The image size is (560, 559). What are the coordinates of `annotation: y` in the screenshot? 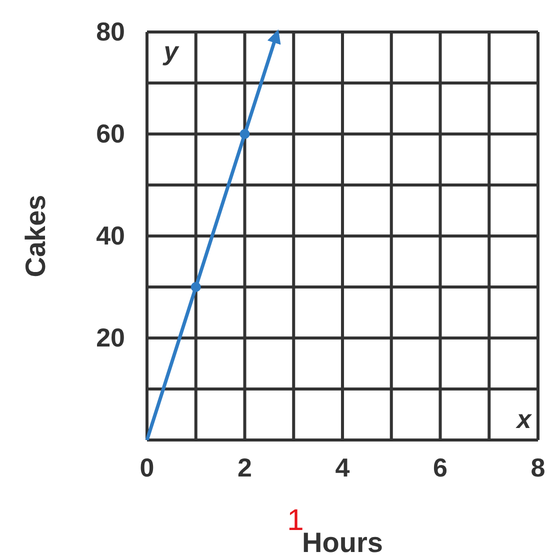 It's located at (171, 51).